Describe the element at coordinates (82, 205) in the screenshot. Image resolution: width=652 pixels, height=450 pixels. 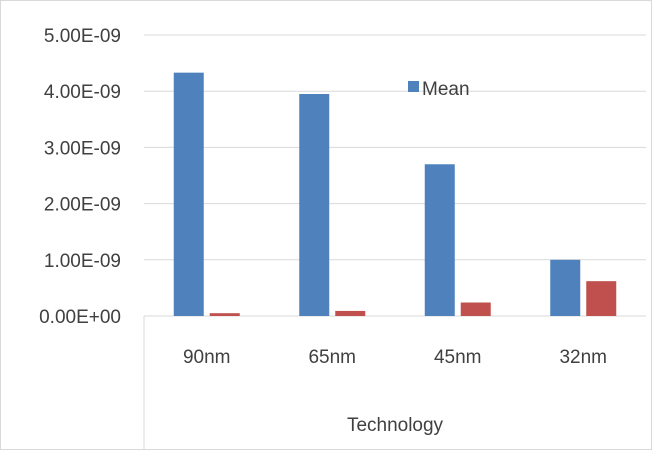
I see `y-tick-label: 2.00E-09` at that location.